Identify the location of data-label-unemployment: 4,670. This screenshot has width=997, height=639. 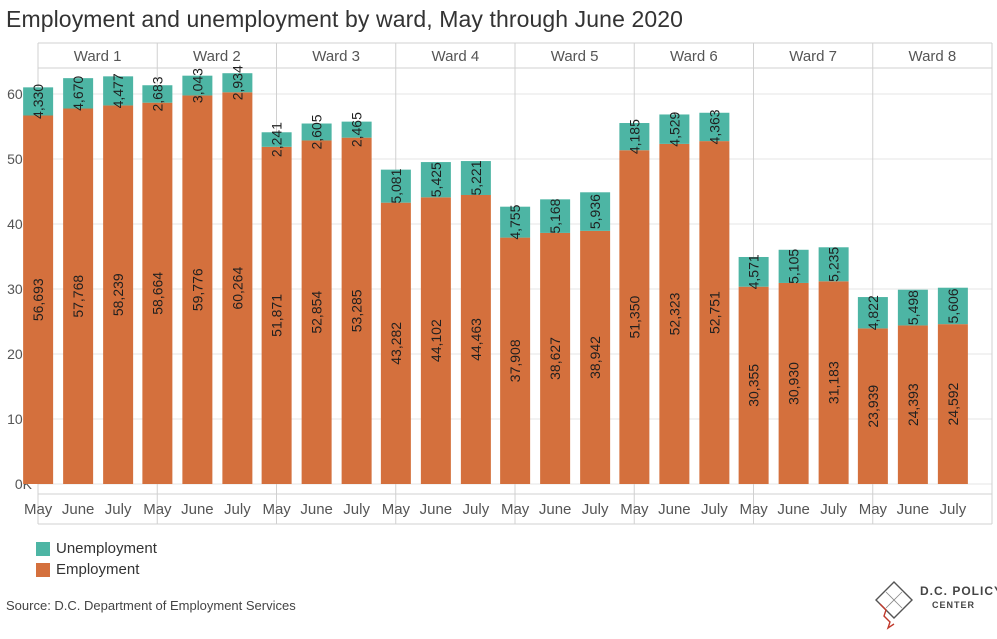
(78, 93).